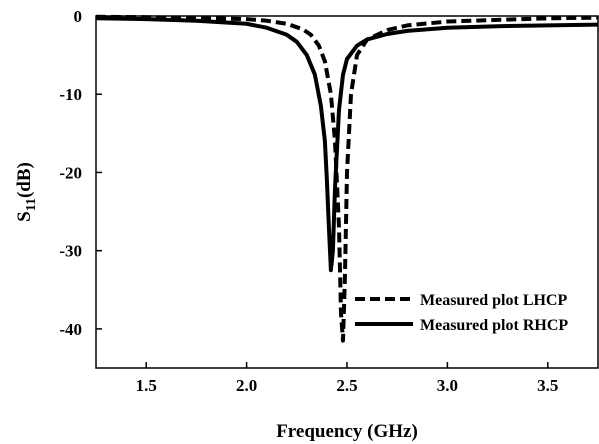  Describe the element at coordinates (78, 16) in the screenshot. I see `y-tick-label: 0` at that location.